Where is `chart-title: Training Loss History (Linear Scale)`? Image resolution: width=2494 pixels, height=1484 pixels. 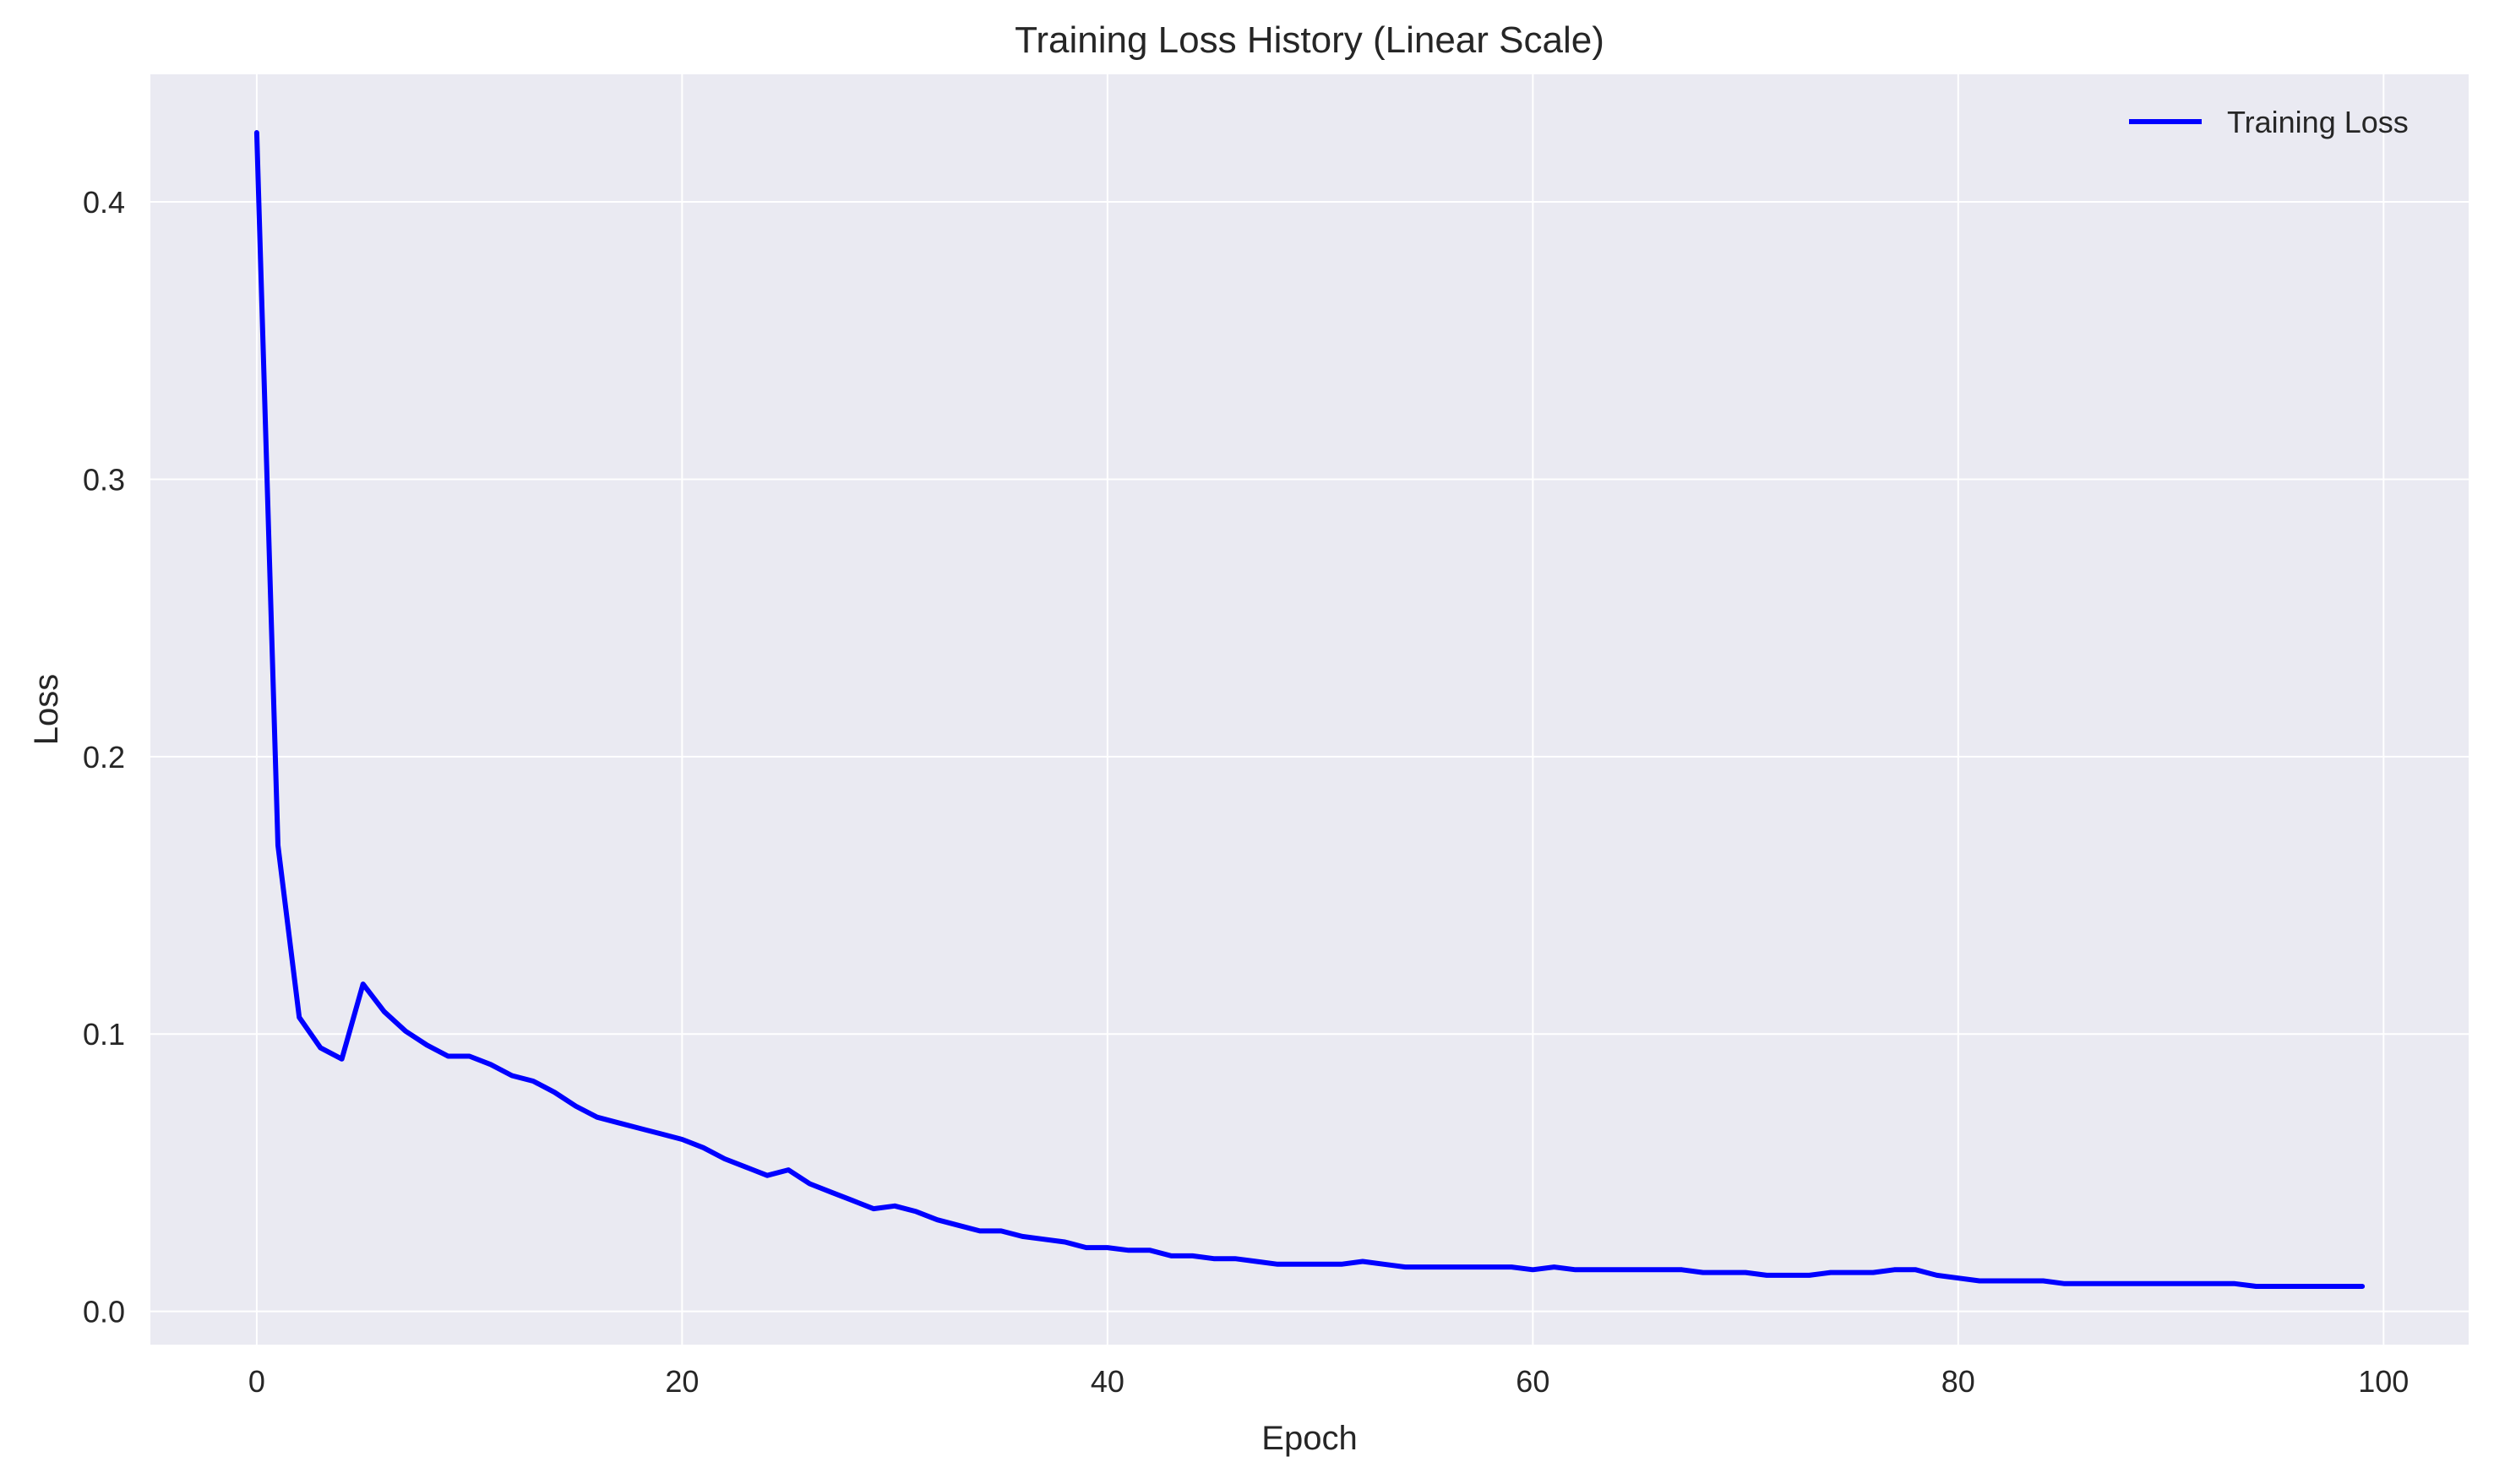 chart-title: Training Loss History (Linear Scale) is located at coordinates (1309, 40).